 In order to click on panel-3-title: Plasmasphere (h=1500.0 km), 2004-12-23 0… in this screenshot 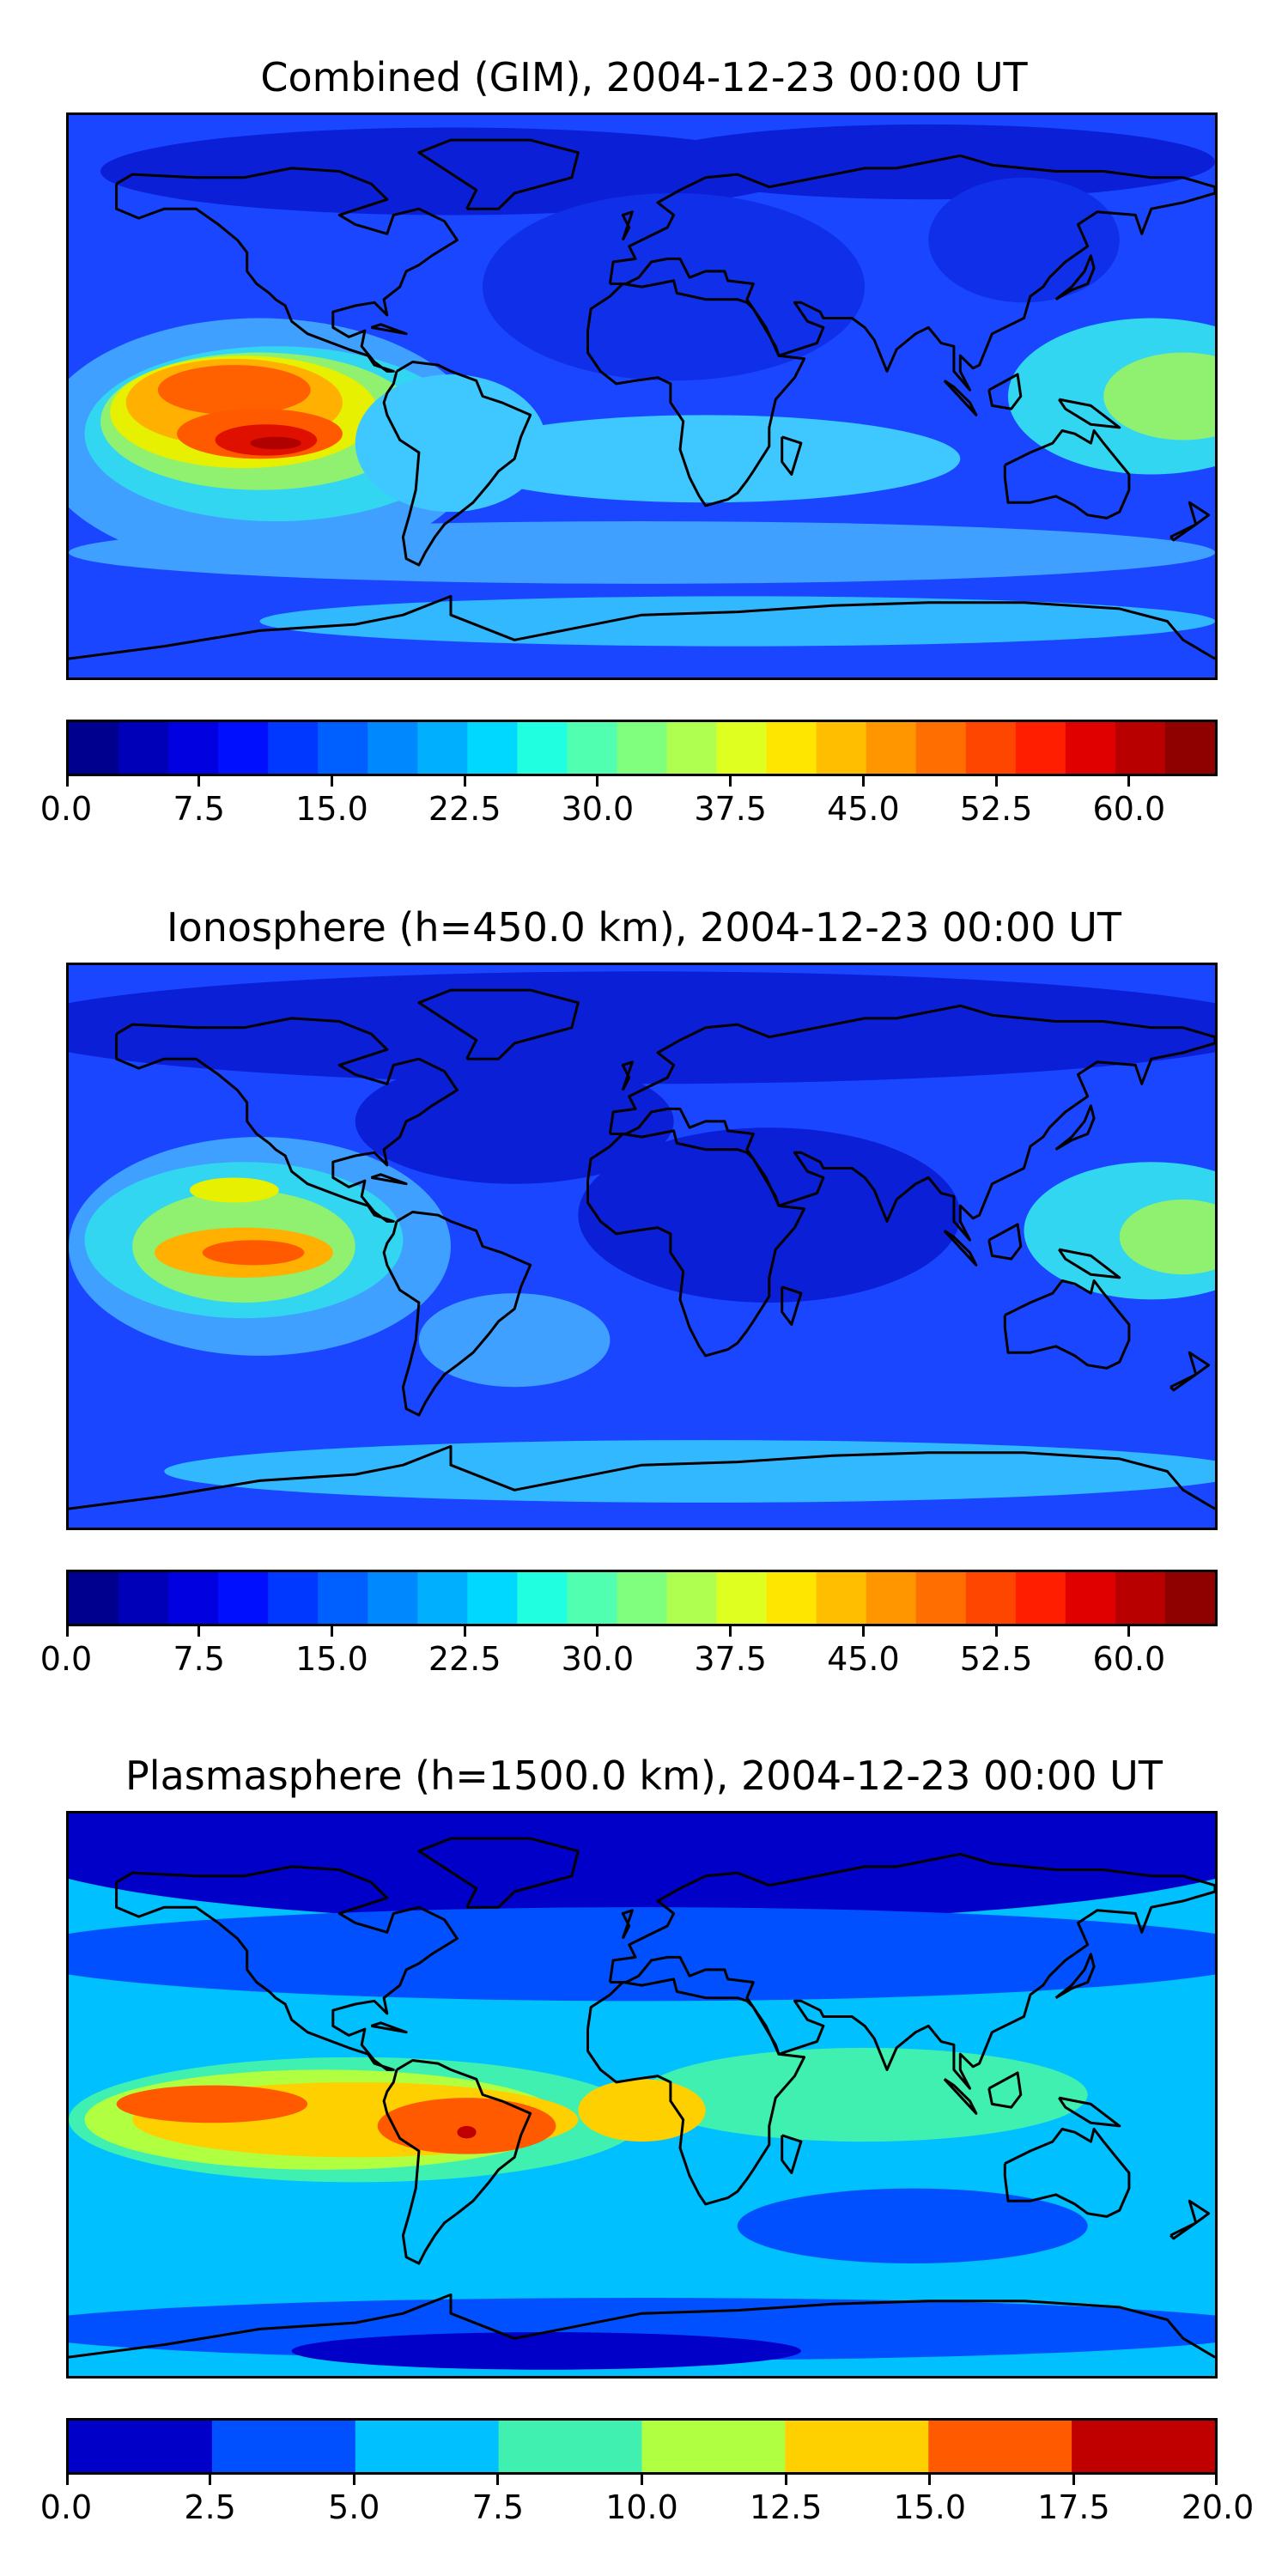, I will do `click(644, 1776)`.